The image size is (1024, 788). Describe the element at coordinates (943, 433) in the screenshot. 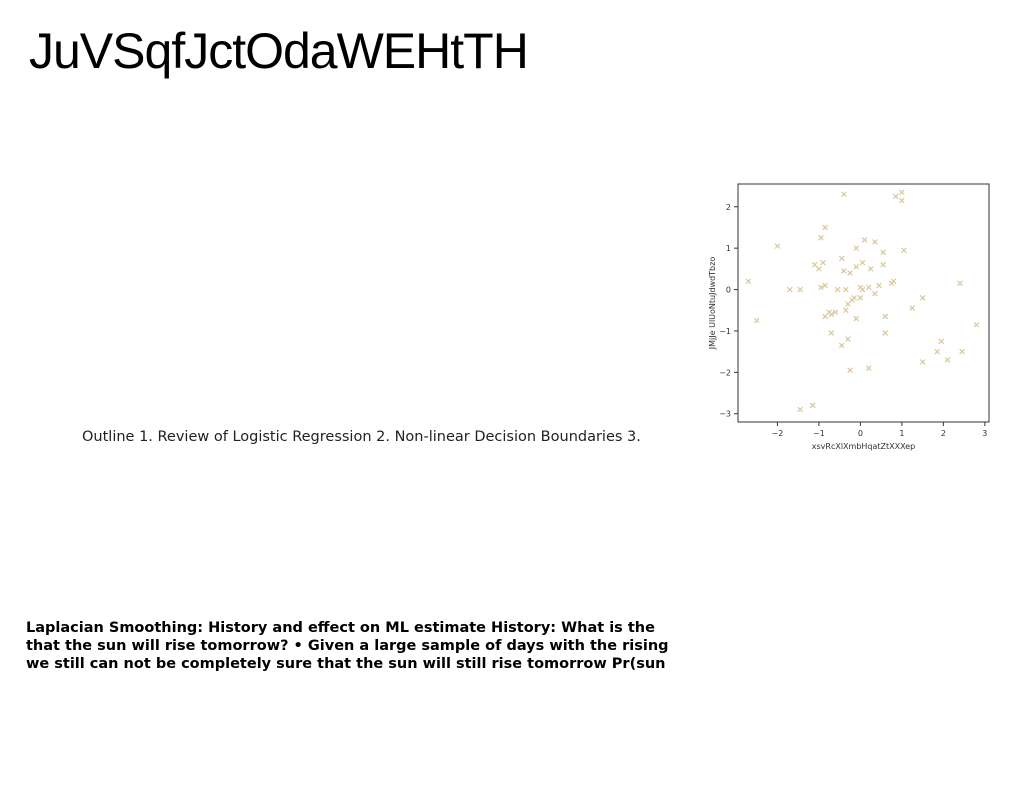

I see `x-tick-label: 2` at that location.